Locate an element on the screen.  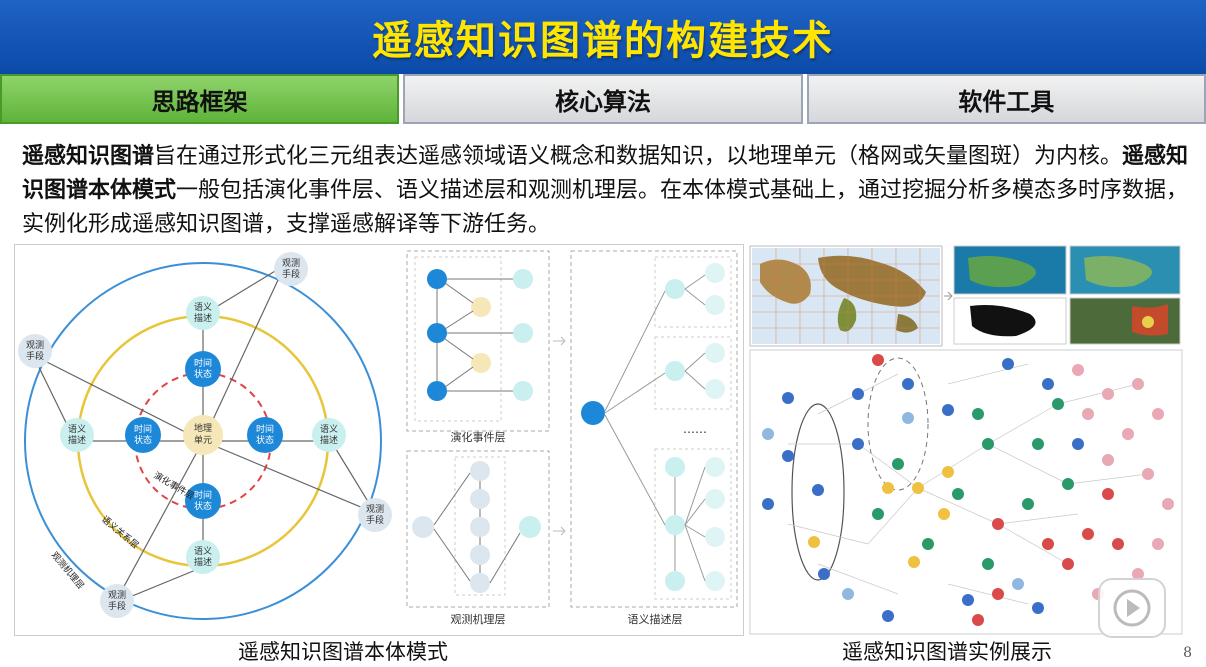
evolution-event-layer-box: 演化事件层 is located at coordinates (478, 347).